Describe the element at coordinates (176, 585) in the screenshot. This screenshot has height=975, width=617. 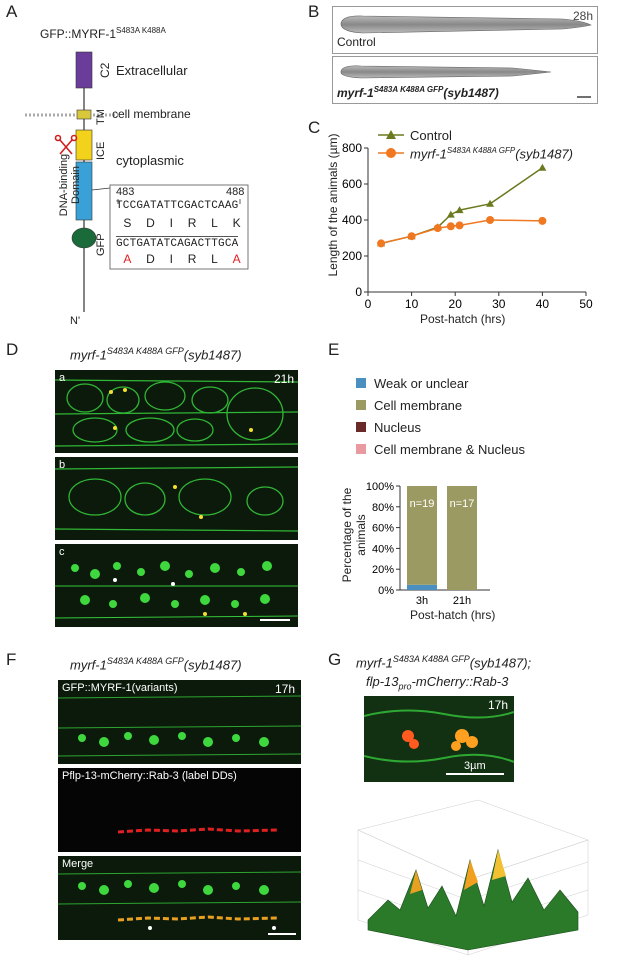
I see `micrograph-d-c: c` at that location.